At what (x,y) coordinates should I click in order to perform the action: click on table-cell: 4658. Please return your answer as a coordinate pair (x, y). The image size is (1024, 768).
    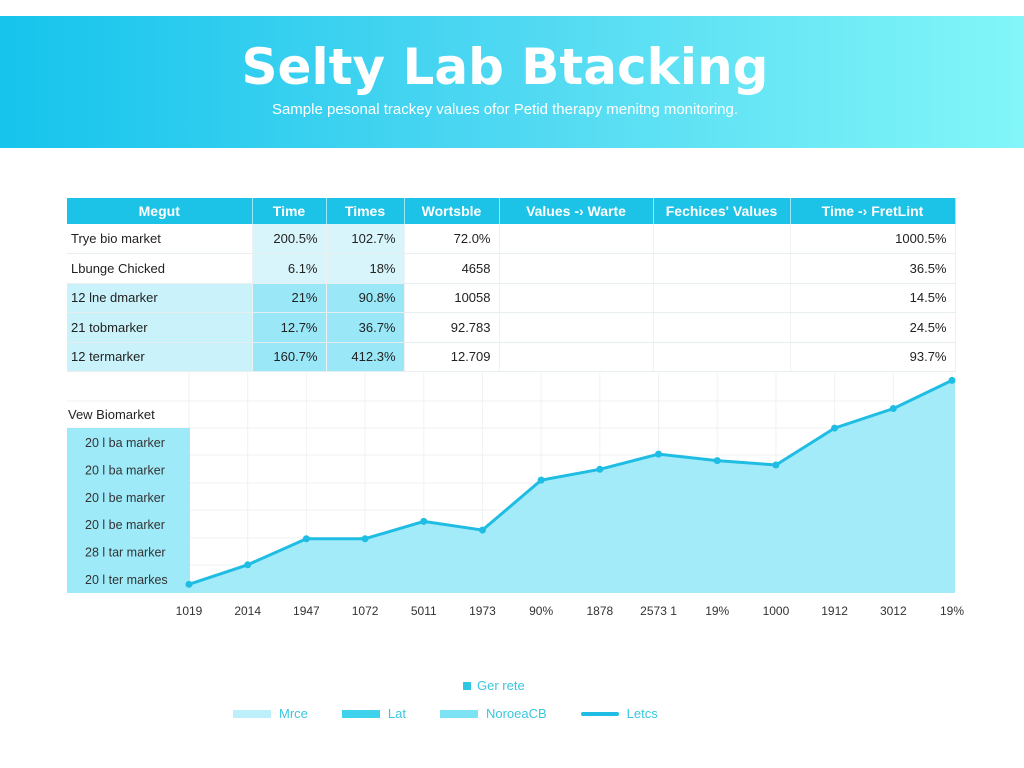
    Looking at the image, I should click on (452, 268).